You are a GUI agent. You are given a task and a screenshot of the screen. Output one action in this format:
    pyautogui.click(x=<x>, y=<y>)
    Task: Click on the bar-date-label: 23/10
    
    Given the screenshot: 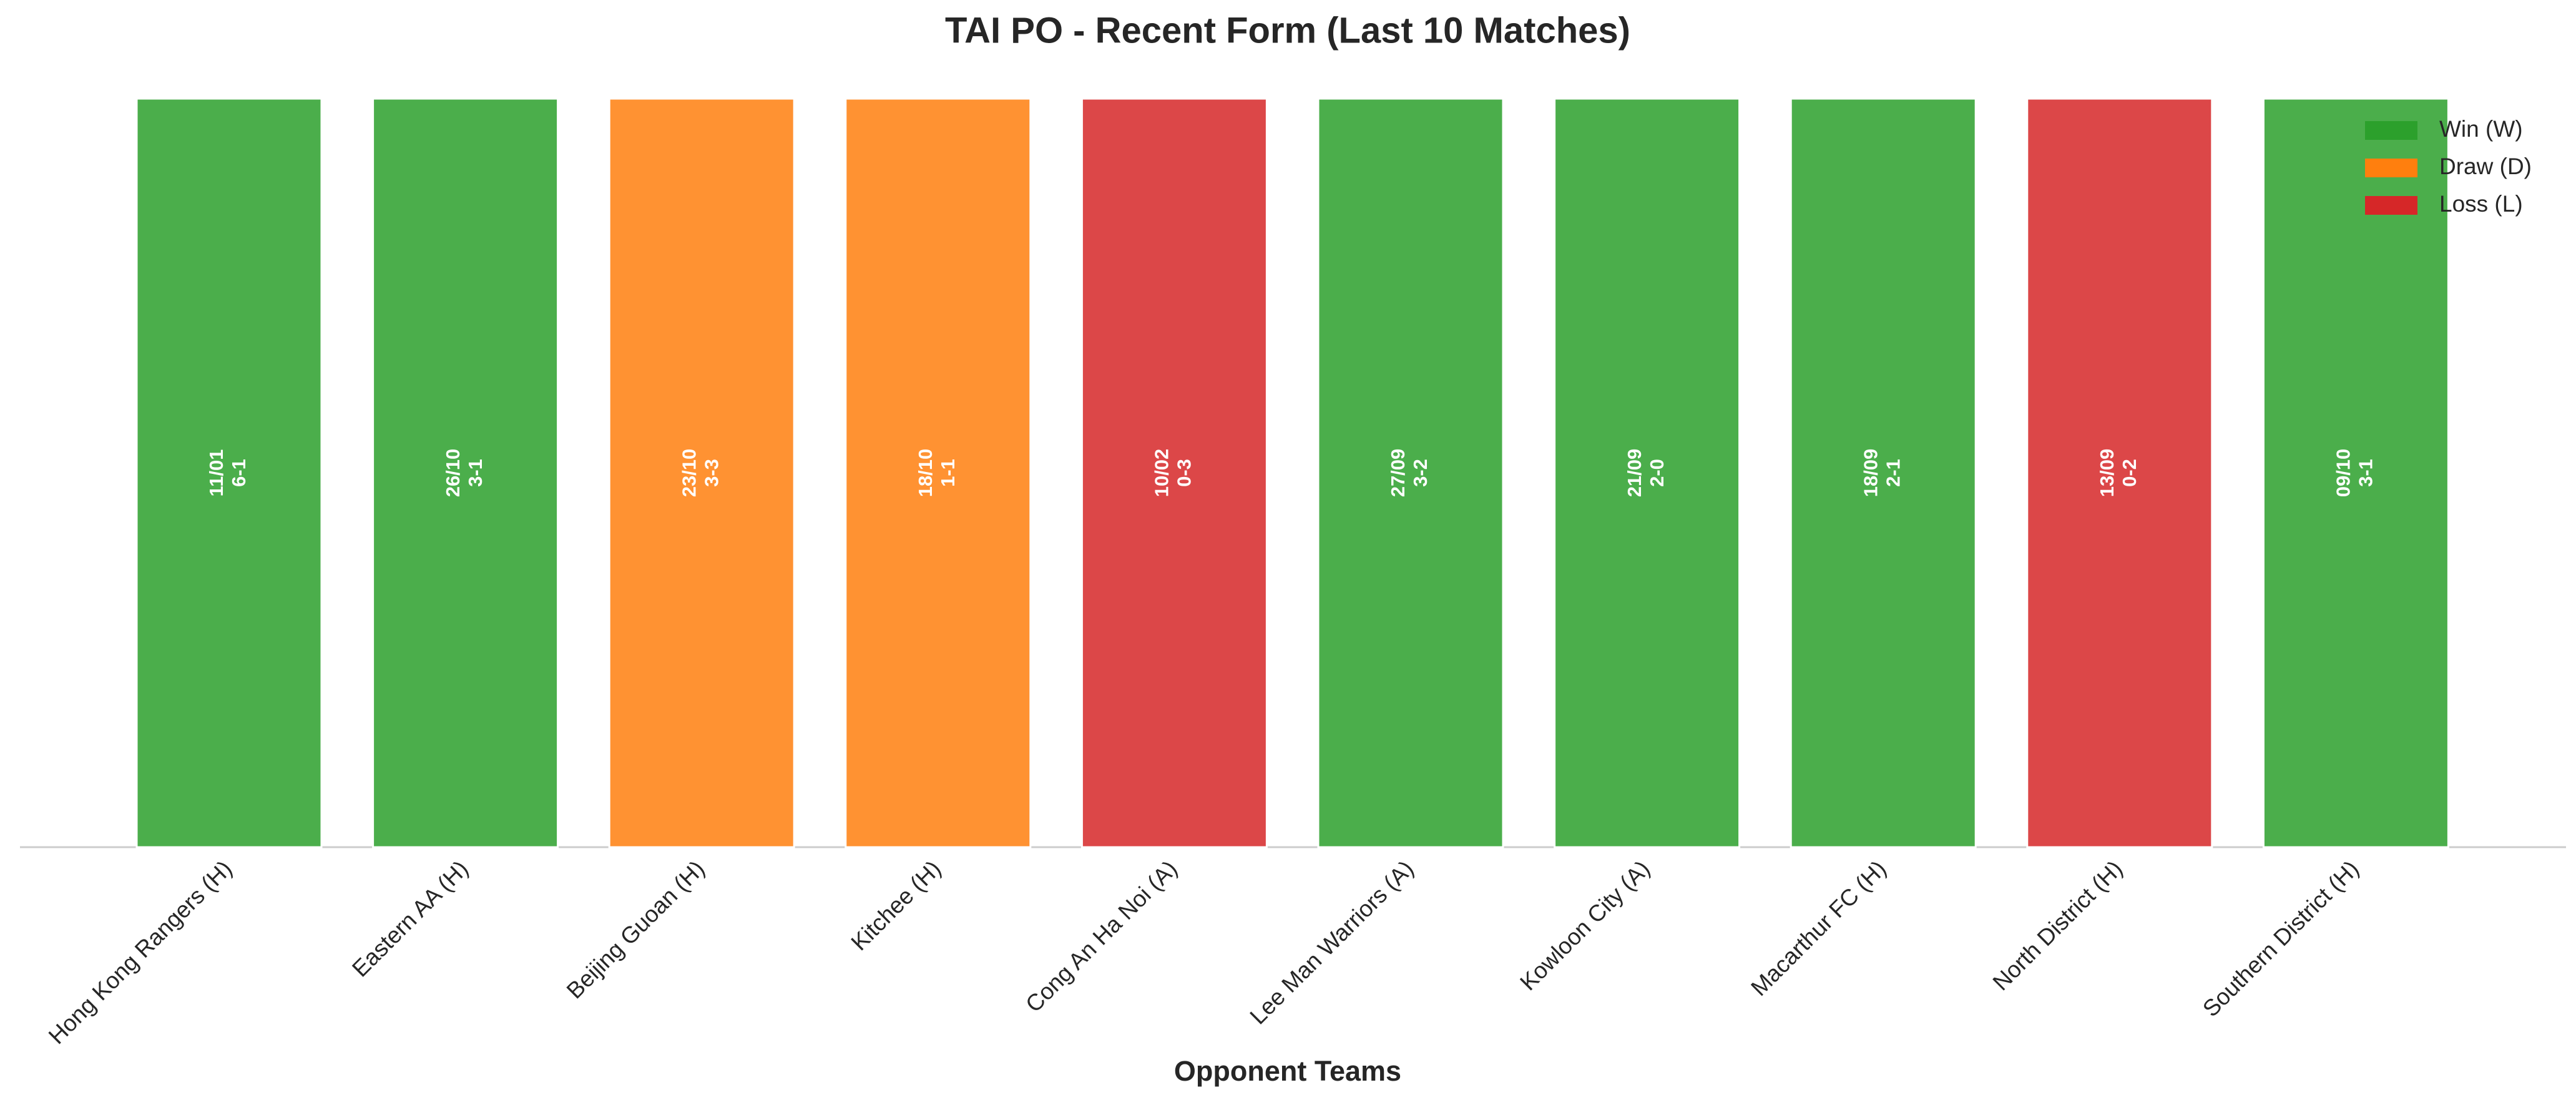 What is the action you would take?
    pyautogui.click(x=689, y=473)
    